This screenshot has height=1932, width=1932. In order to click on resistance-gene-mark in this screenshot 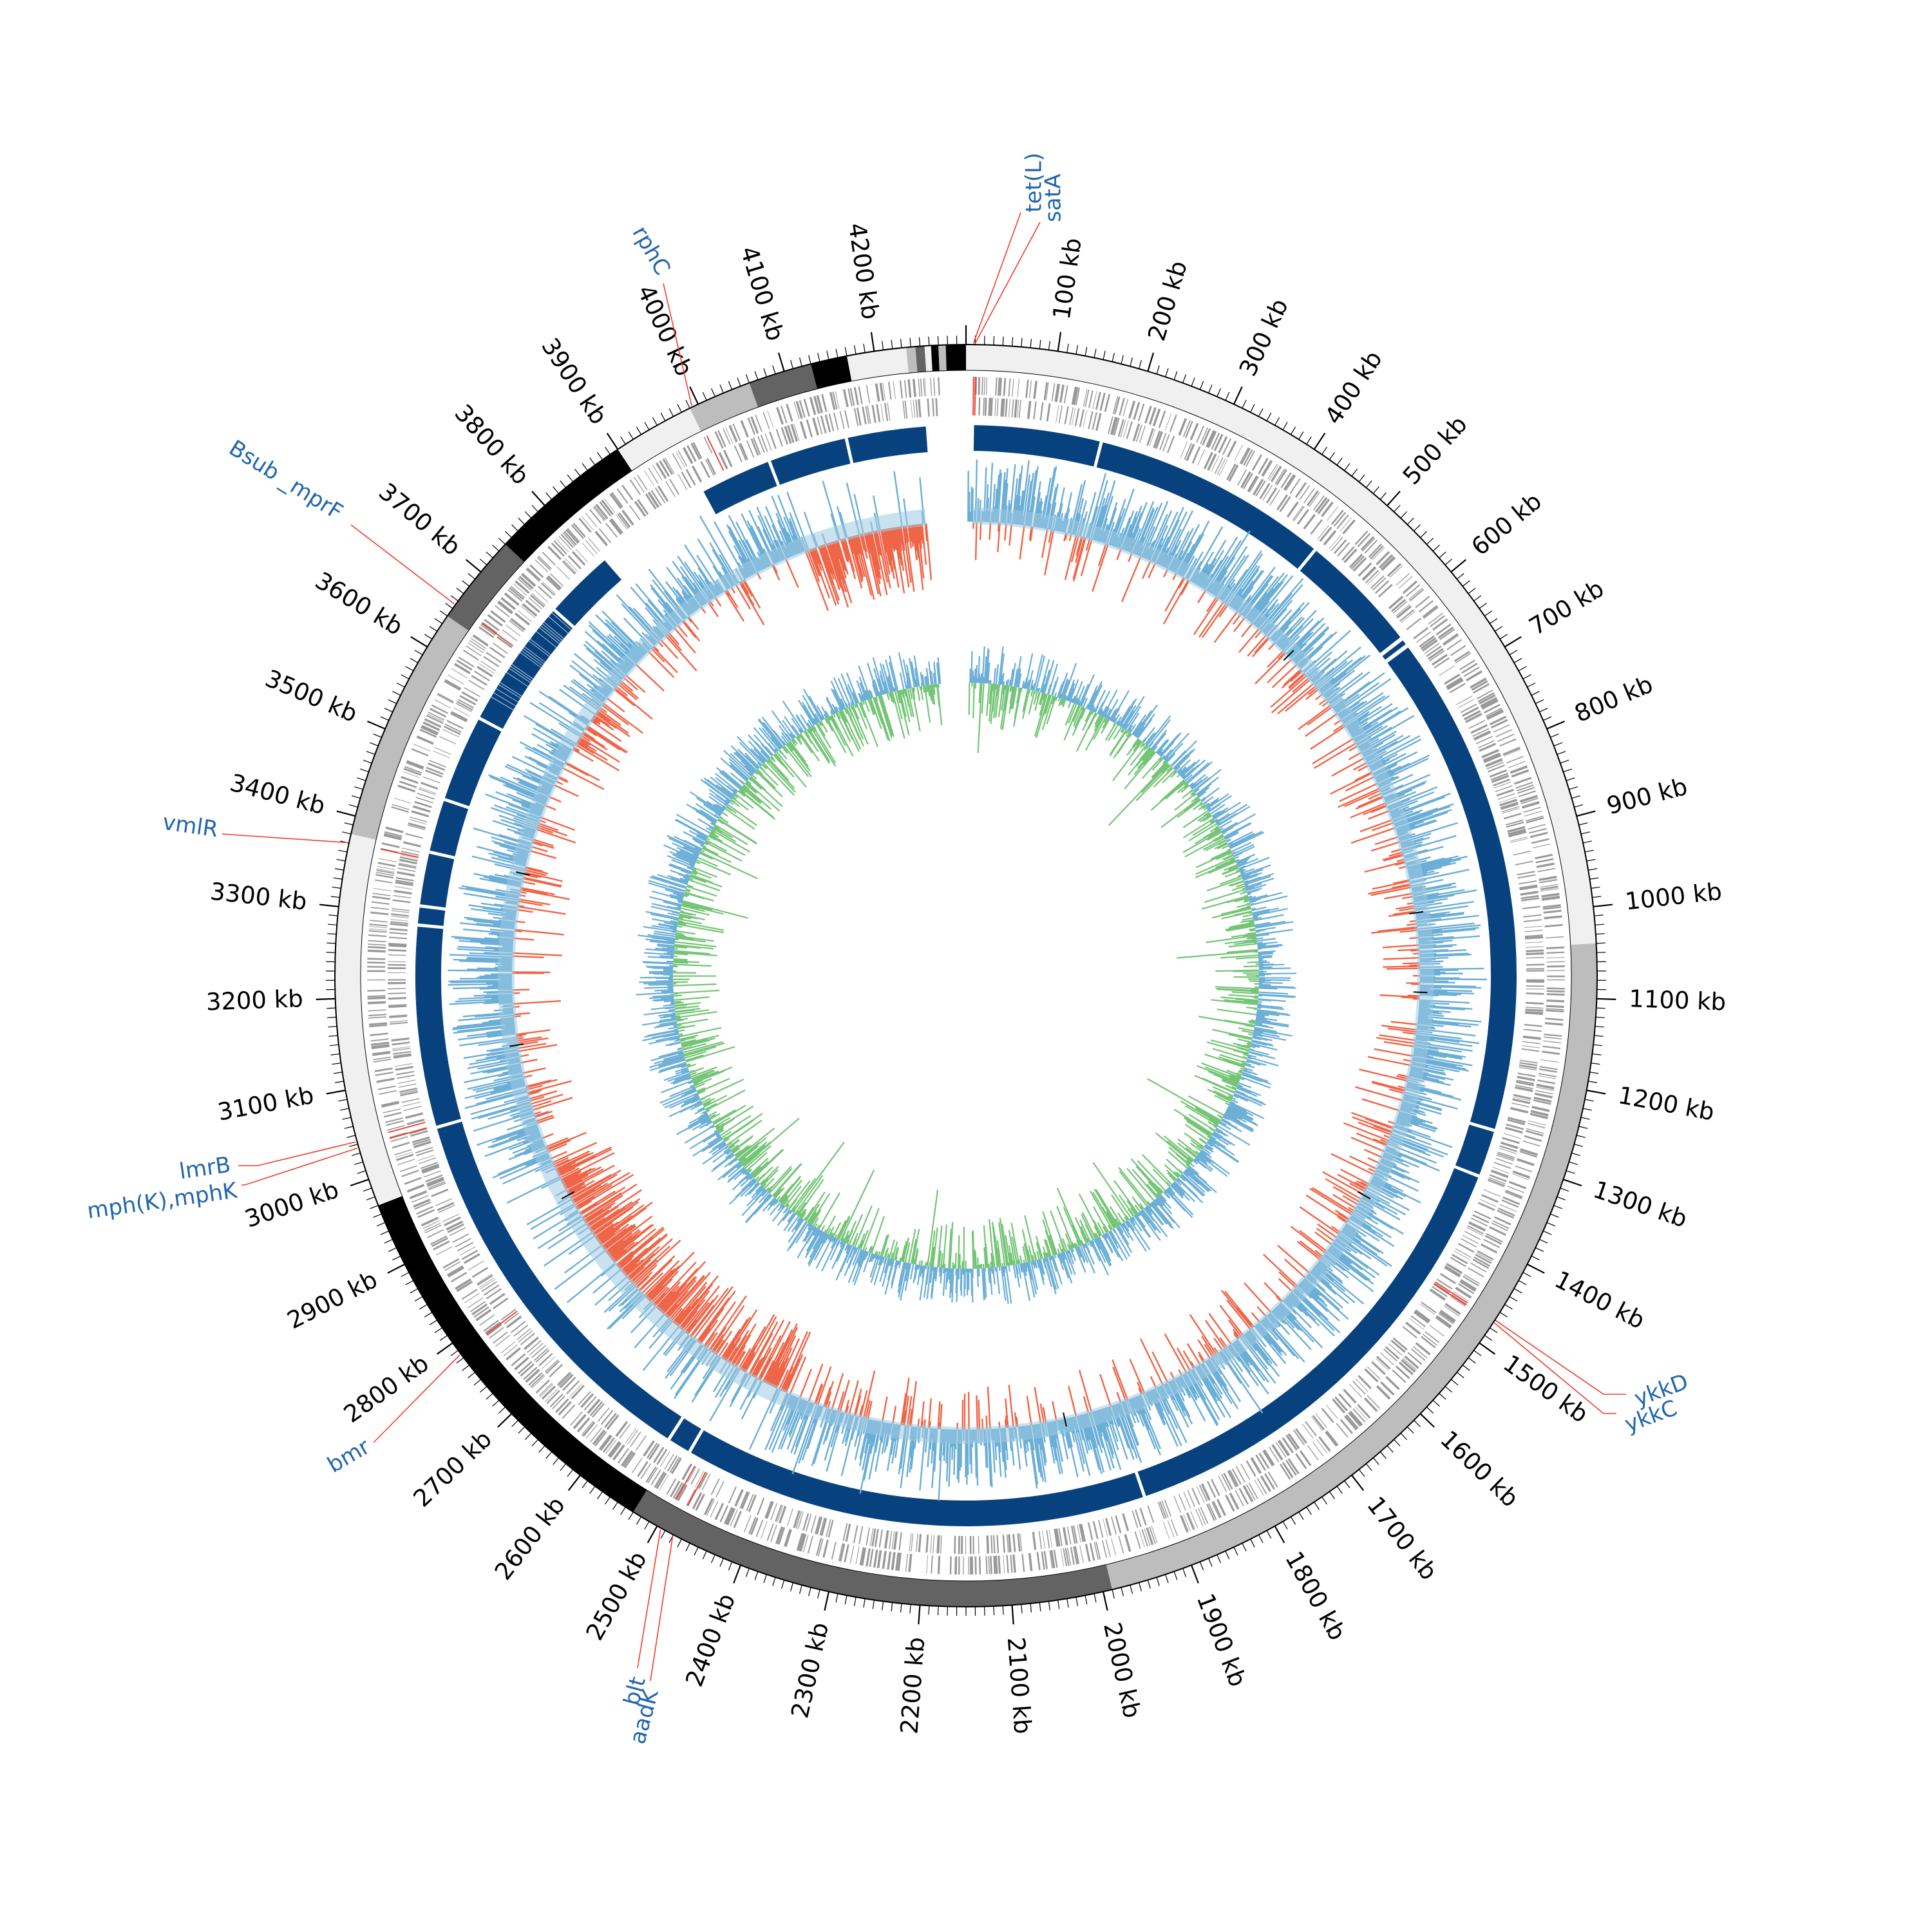, I will do `click(502, 1323)`.